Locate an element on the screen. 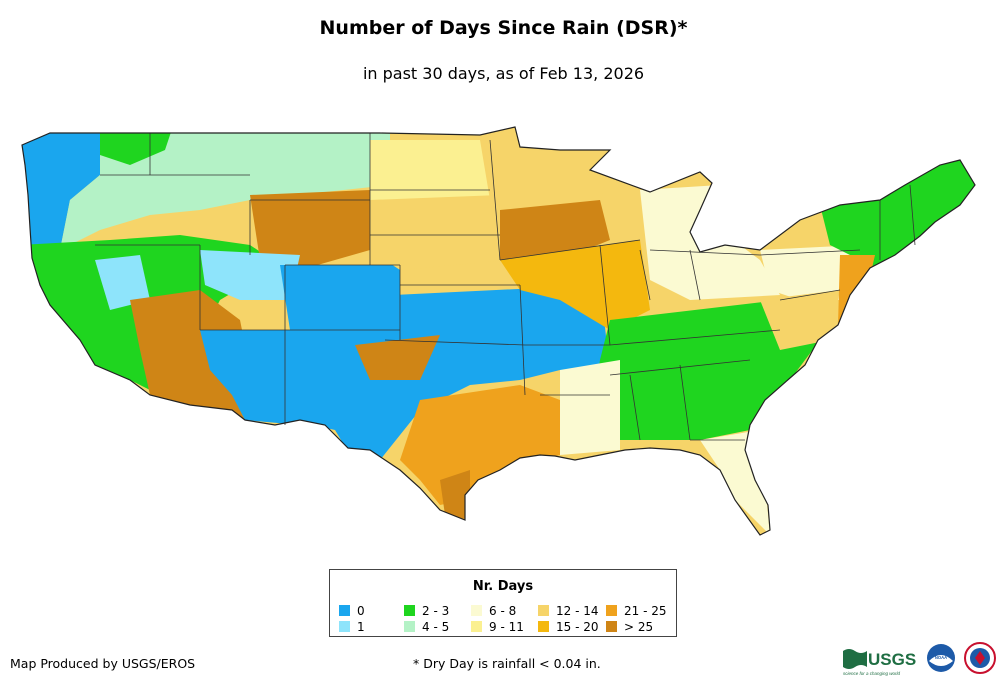 The height and width of the screenshot is (691, 1007). legend-item-9: > 25 is located at coordinates (629, 627).